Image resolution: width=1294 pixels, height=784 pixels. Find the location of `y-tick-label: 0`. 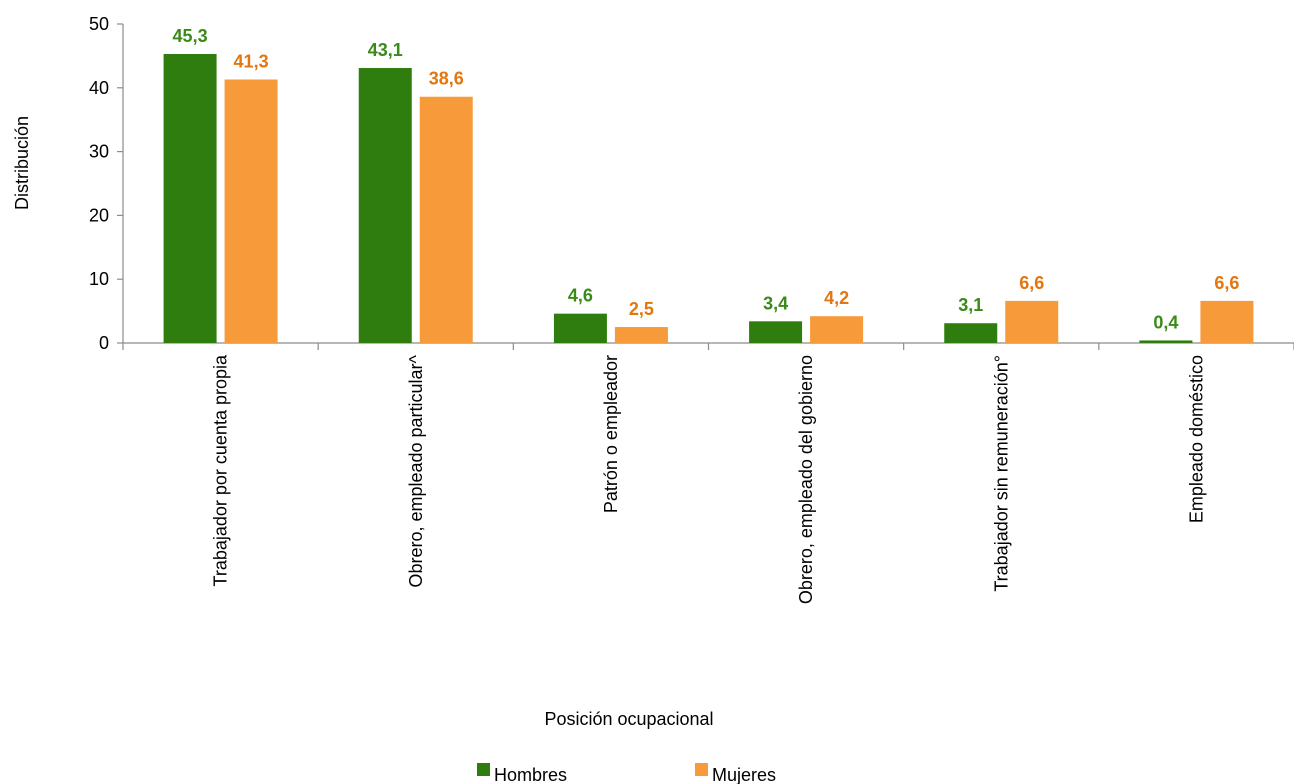

y-tick-label: 0 is located at coordinates (104, 343).